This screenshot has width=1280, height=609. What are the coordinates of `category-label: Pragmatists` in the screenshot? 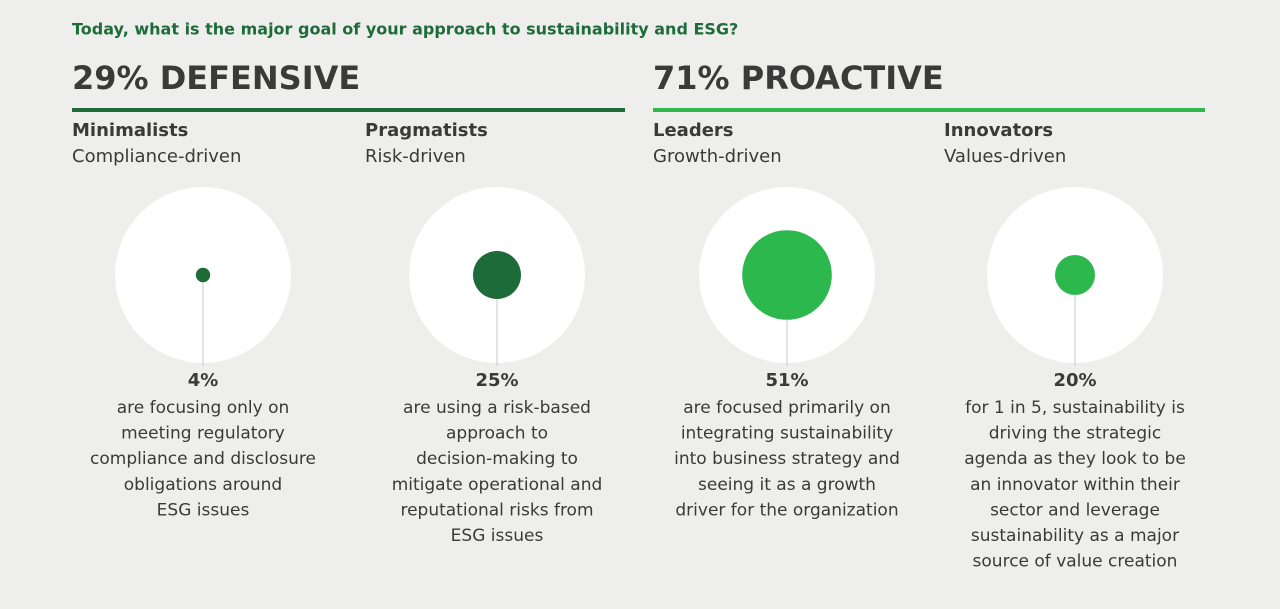 It's located at (426, 130).